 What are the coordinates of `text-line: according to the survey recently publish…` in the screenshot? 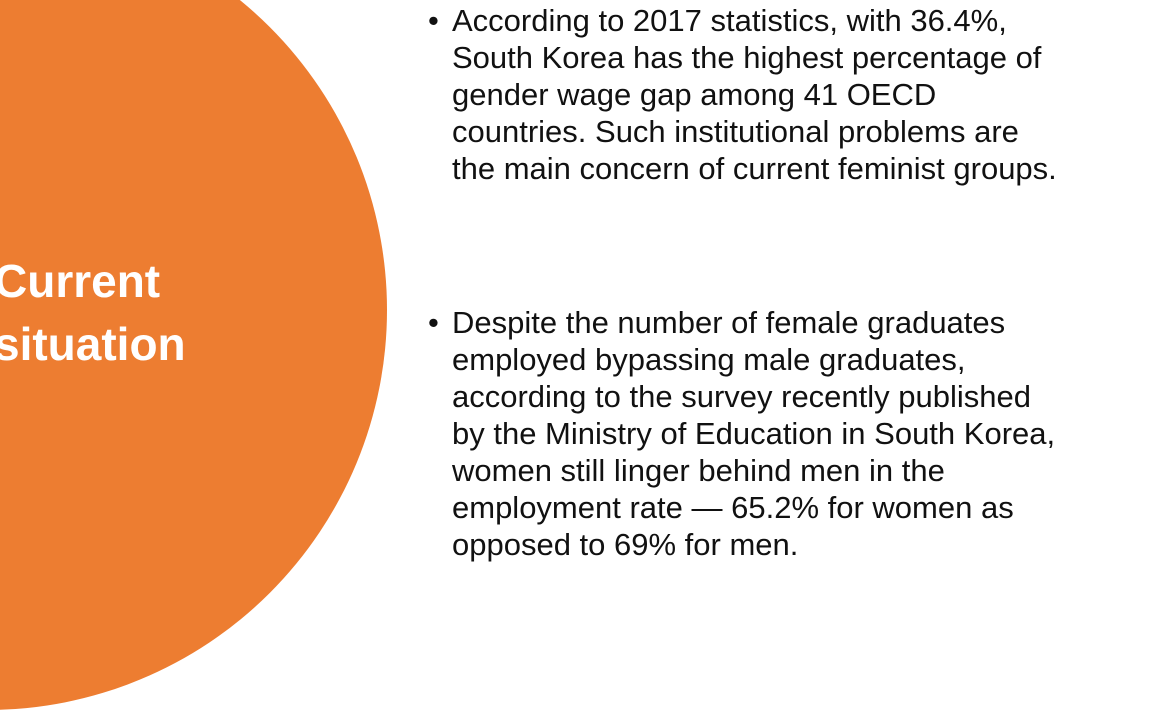 It's located at (741, 396).